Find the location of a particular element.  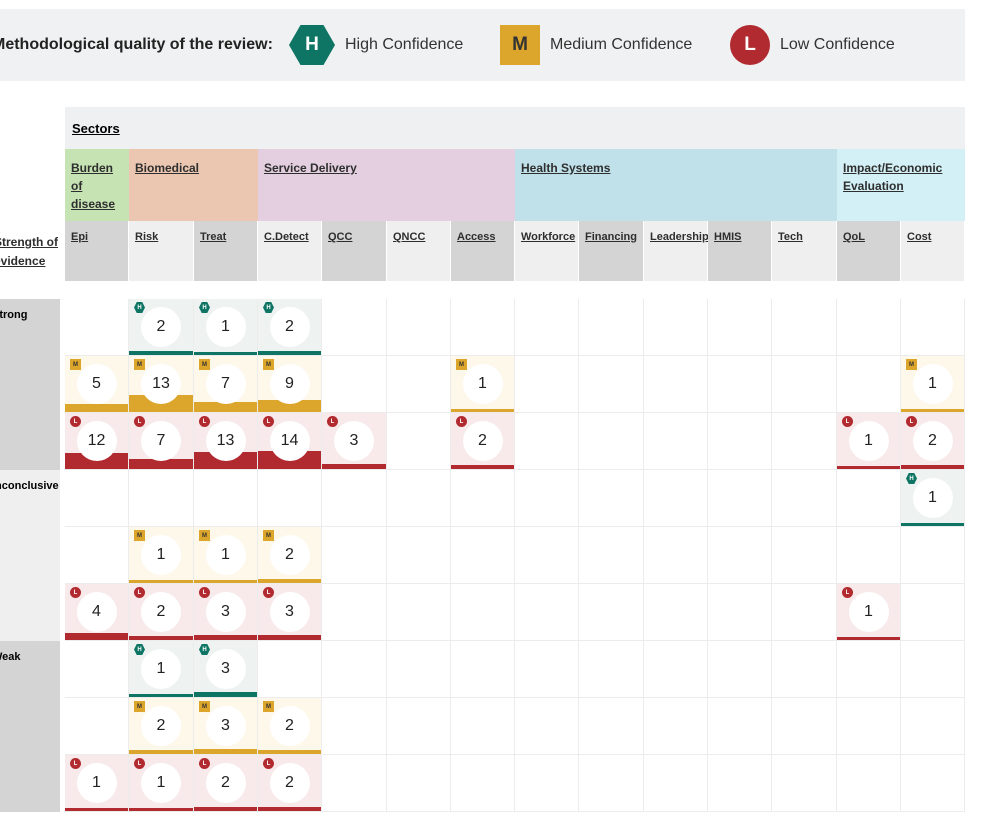

column-header-label: Leadership is located at coordinates (679, 237).